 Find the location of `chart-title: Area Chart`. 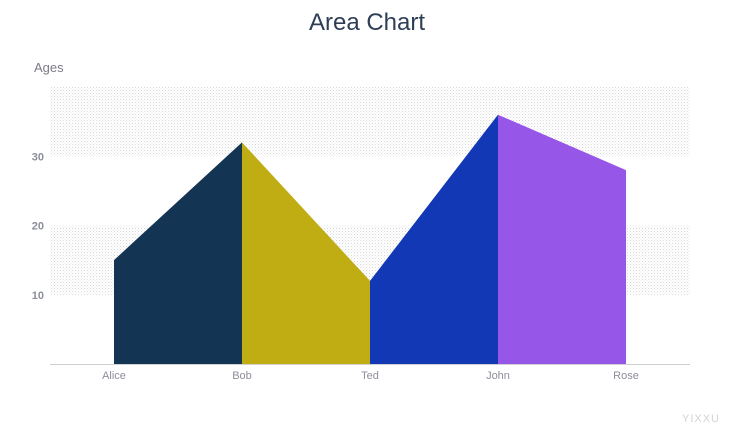

chart-title: Area Chart is located at coordinates (367, 22).